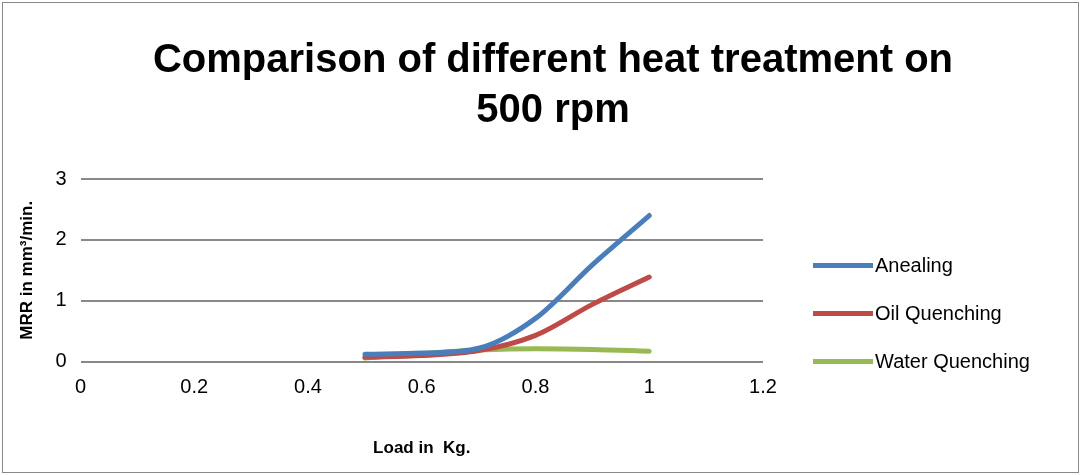  I want to click on x-tick-label: 0.4, so click(308, 386).